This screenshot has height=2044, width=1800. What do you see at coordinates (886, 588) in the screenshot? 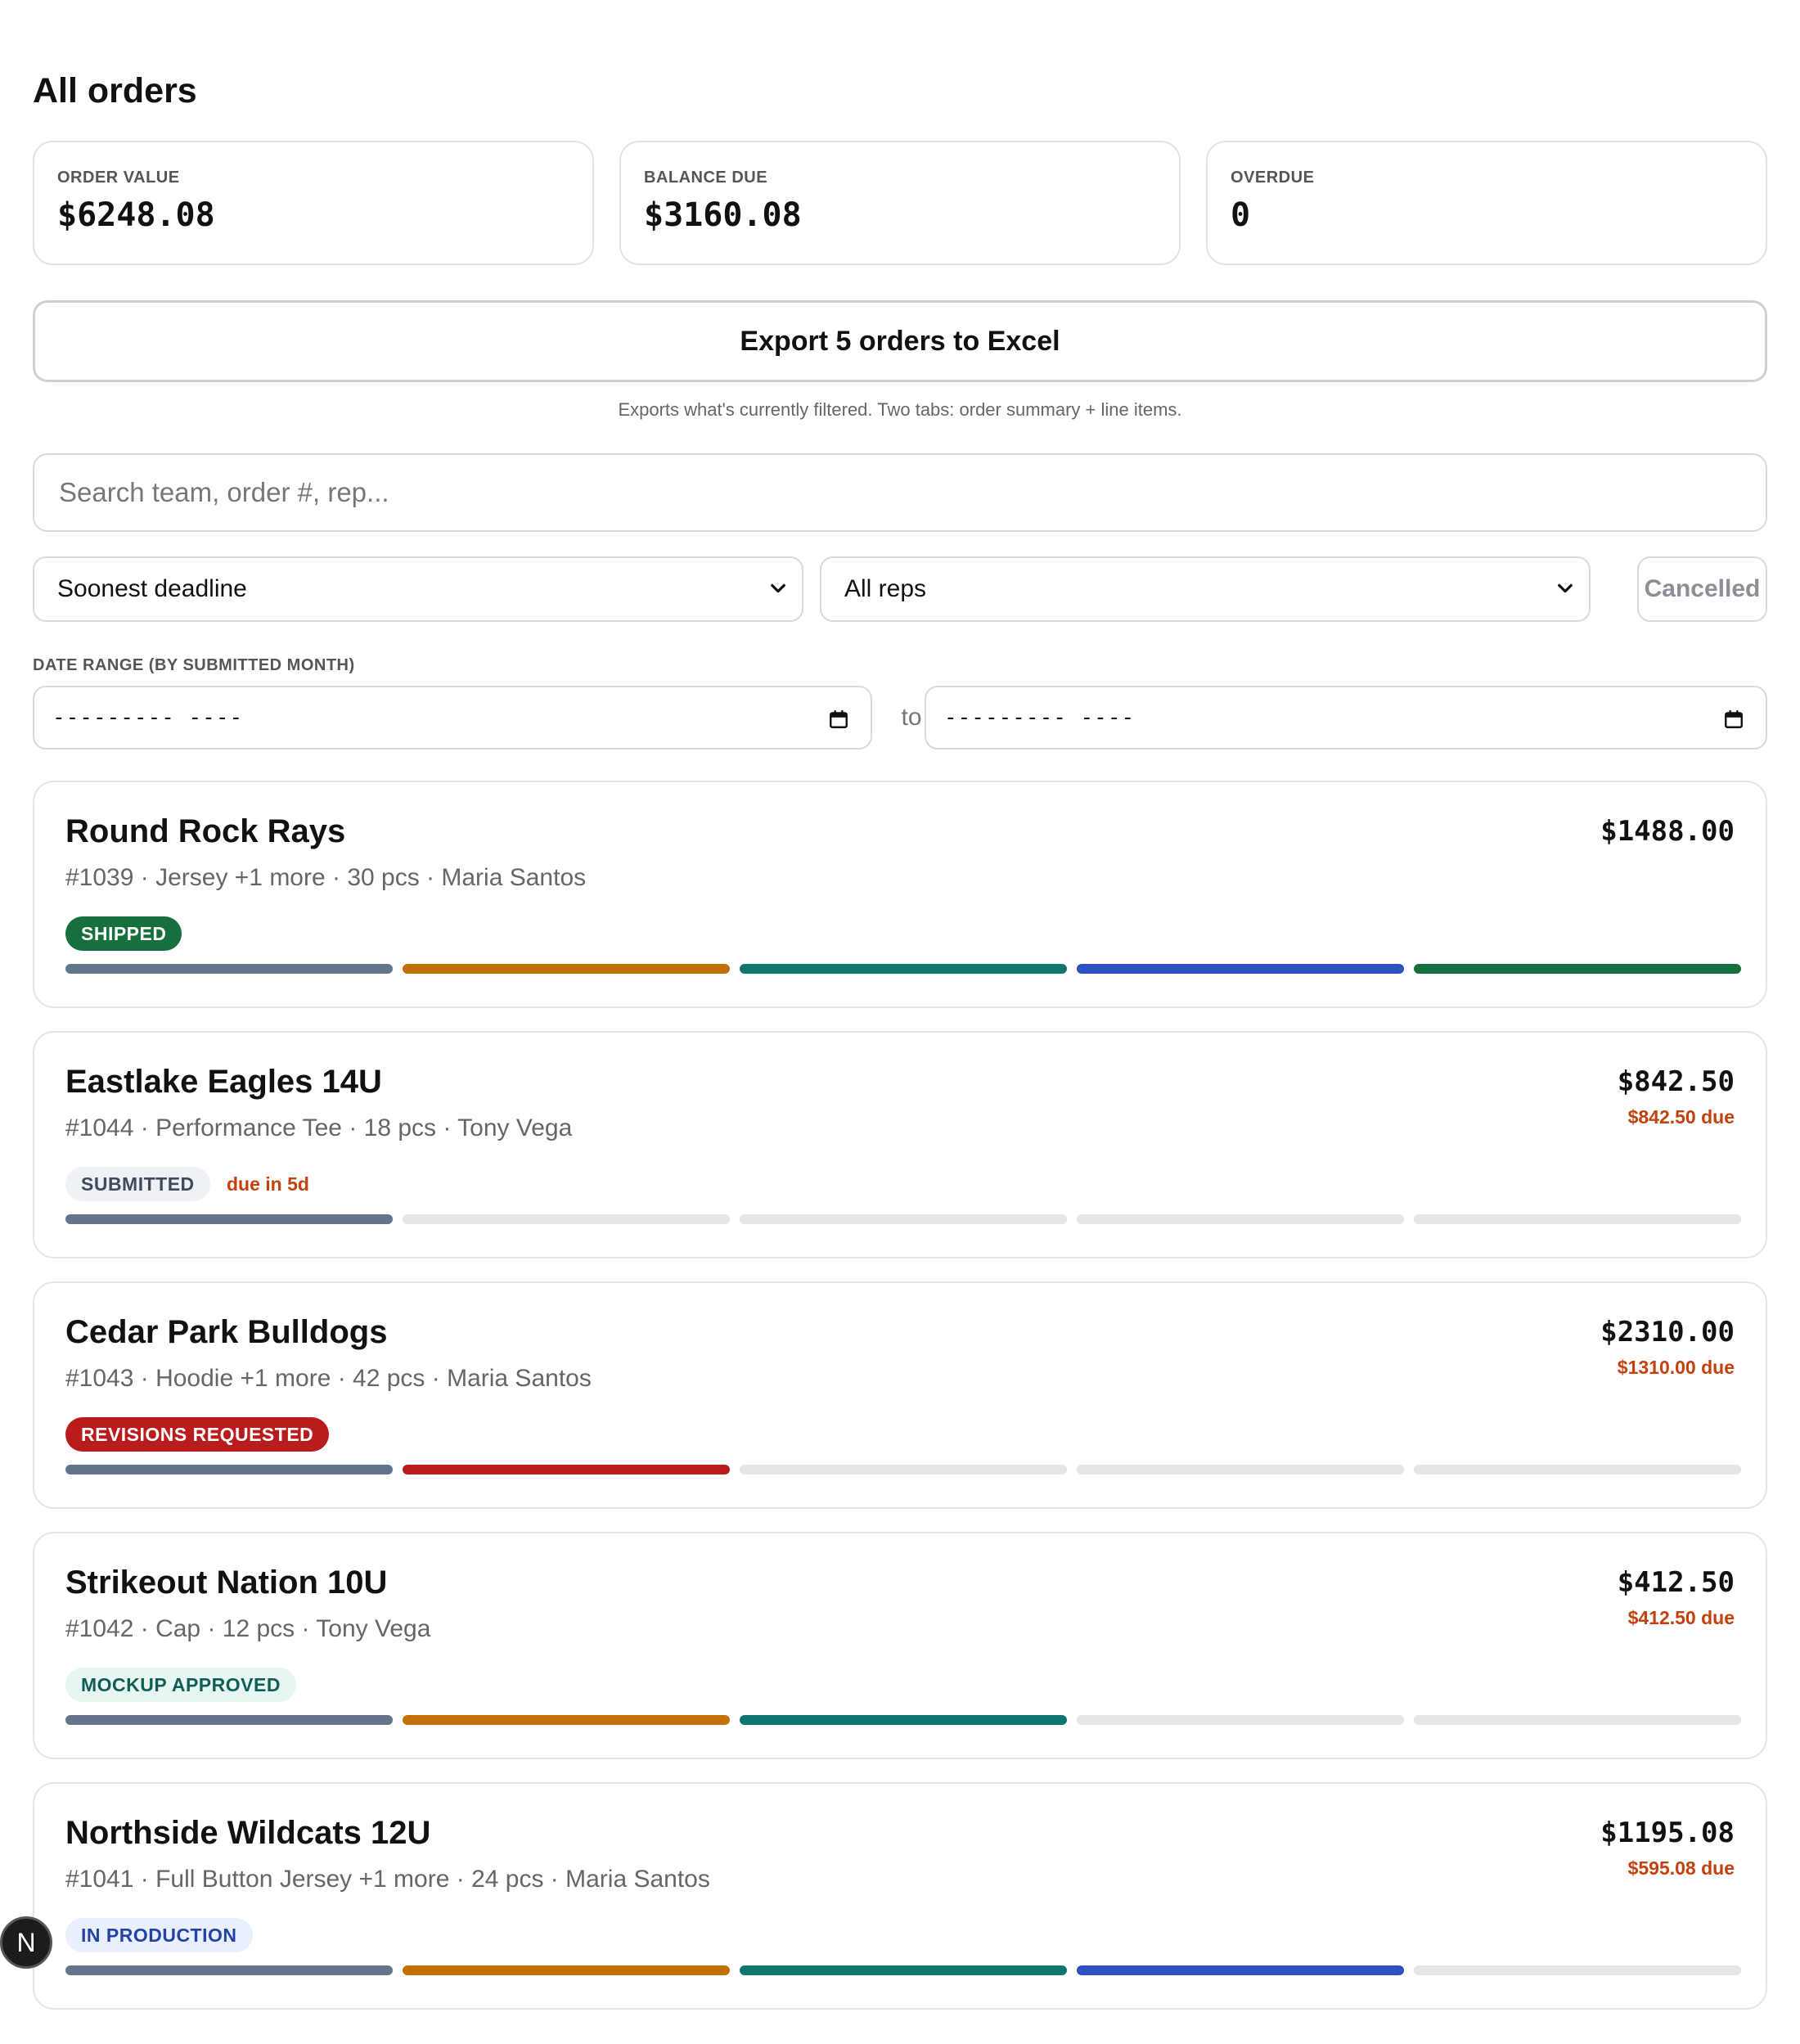
I see `rep-select-value: All reps` at bounding box center [886, 588].